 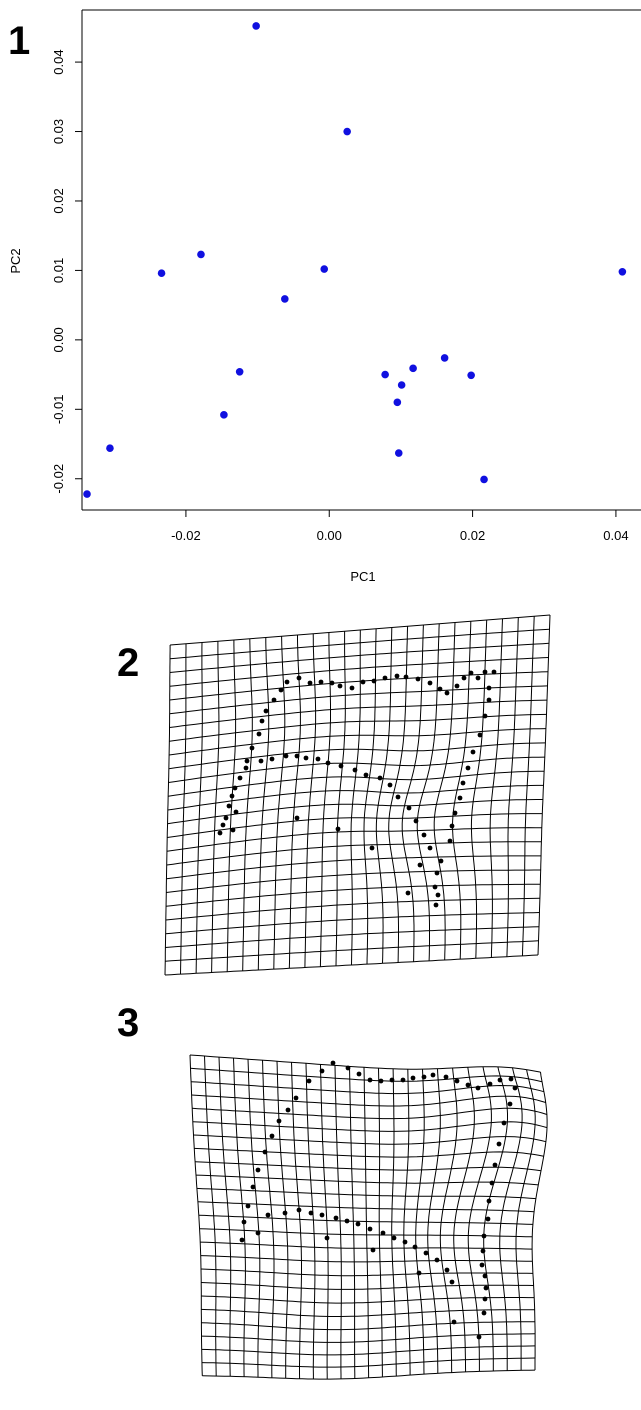 What do you see at coordinates (58, 131) in the screenshot?
I see `y-tick-label: 0.03` at bounding box center [58, 131].